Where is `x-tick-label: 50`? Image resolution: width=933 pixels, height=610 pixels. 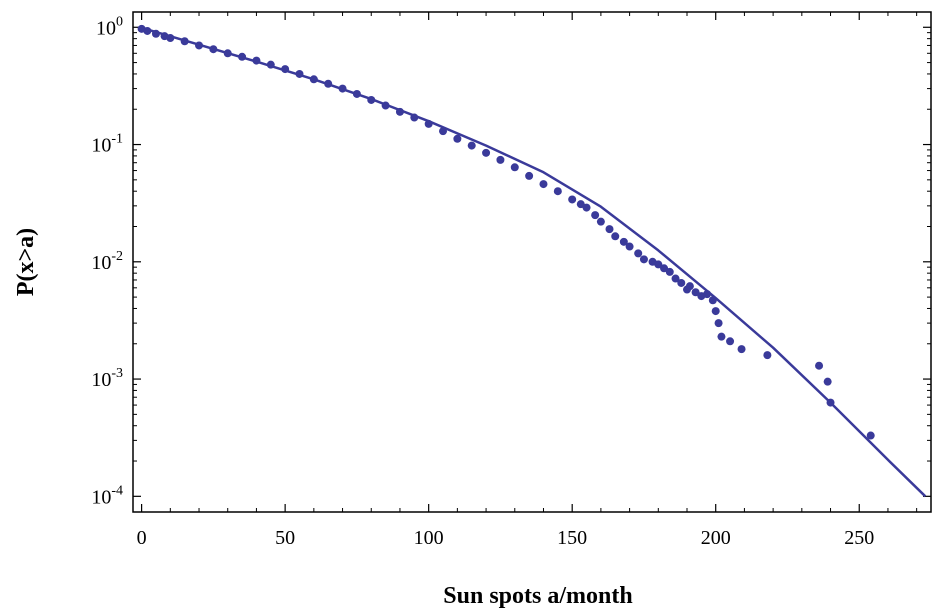
x-tick-label: 50 is located at coordinates (285, 538).